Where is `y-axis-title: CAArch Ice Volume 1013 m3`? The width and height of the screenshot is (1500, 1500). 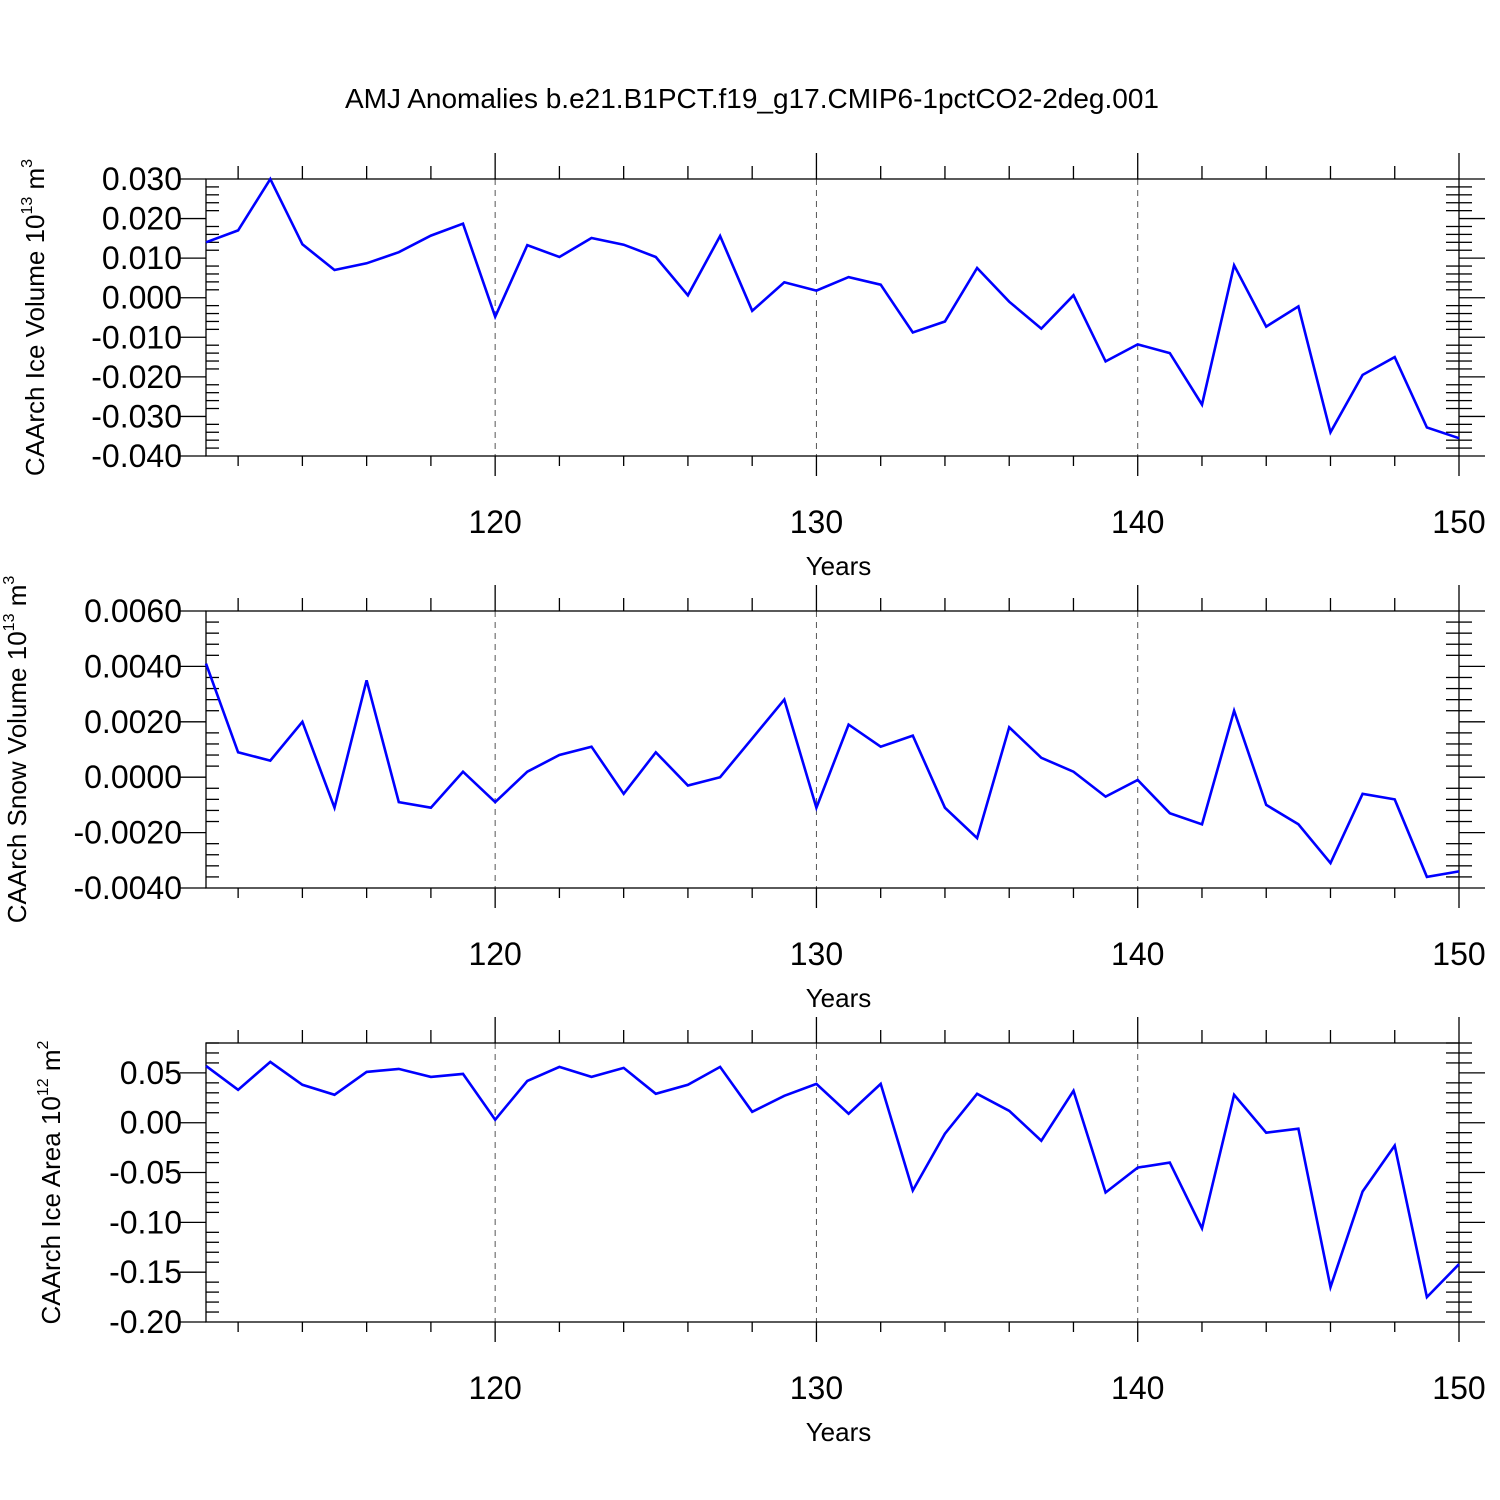 y-axis-title: CAArch Ice Volume 1013 m3 is located at coordinates (34, 317).